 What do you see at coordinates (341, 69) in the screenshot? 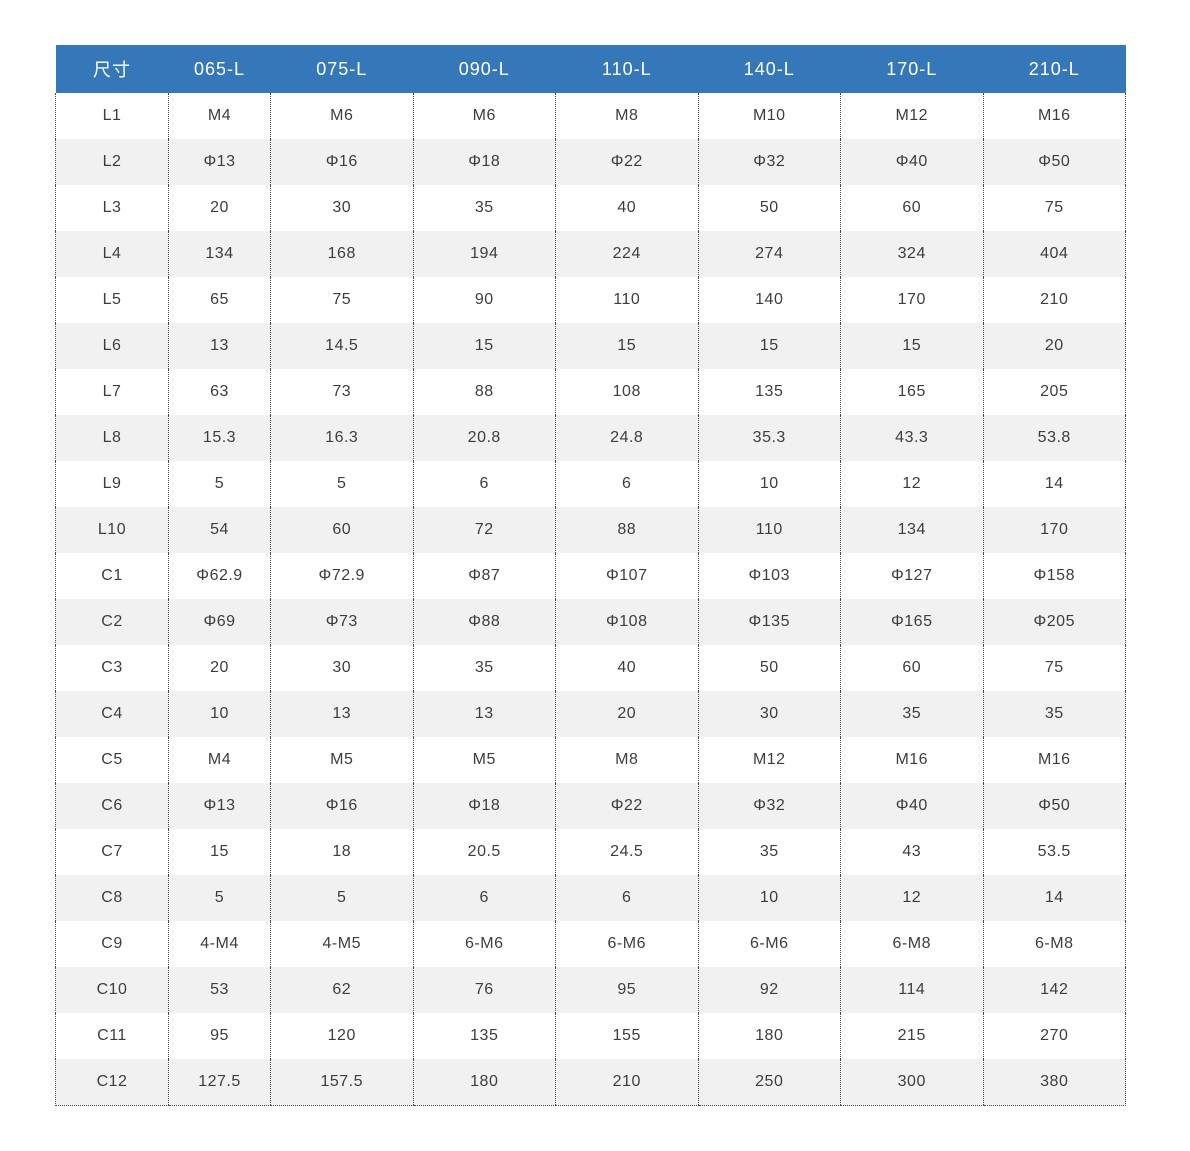
I see `header-cell: 075-L` at bounding box center [341, 69].